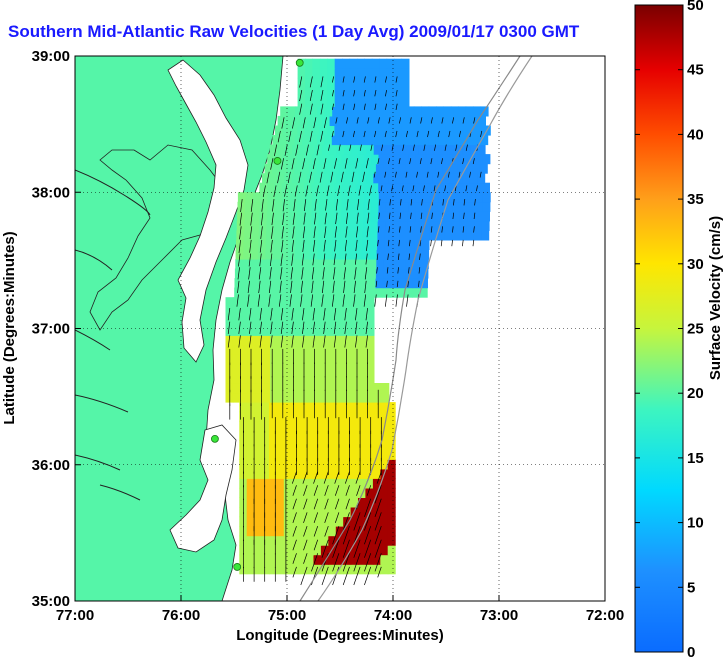  What do you see at coordinates (393, 615) in the screenshot?
I see `x-tick-label: 74:00` at bounding box center [393, 615].